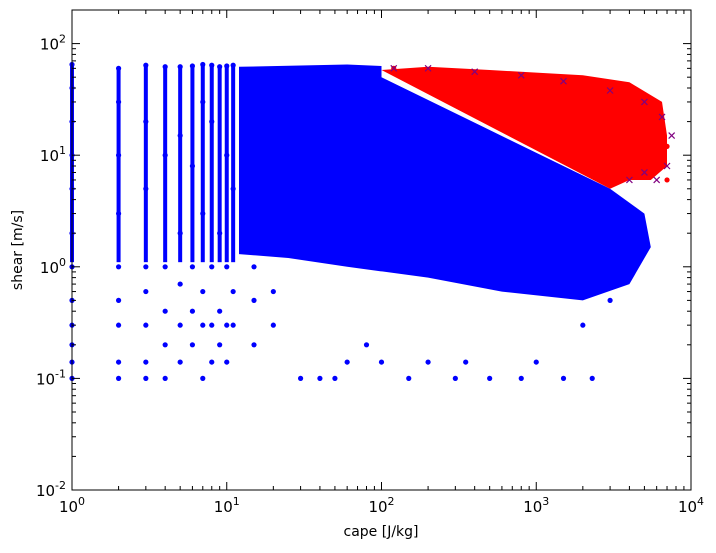 This screenshot has height=553, width=716. What do you see at coordinates (51, 377) in the screenshot?
I see `y-tick-label: 10⁻¹` at bounding box center [51, 377].